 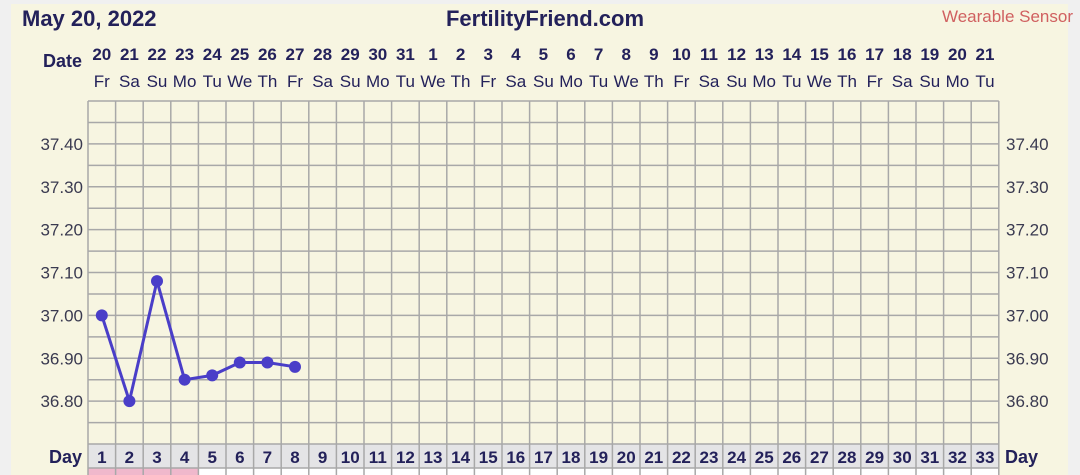 What do you see at coordinates (294, 457) in the screenshot?
I see `day-number-label: 8` at bounding box center [294, 457].